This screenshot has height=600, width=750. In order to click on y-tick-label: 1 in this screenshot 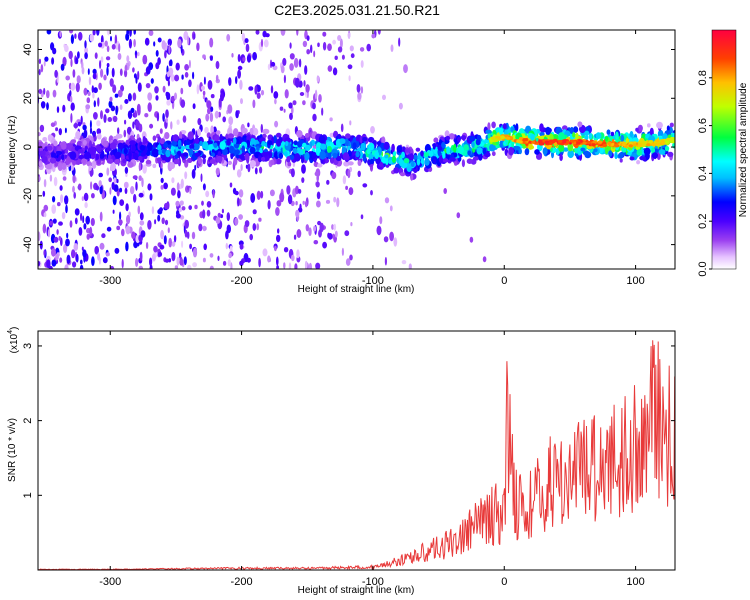, I will do `click(28, 495)`.